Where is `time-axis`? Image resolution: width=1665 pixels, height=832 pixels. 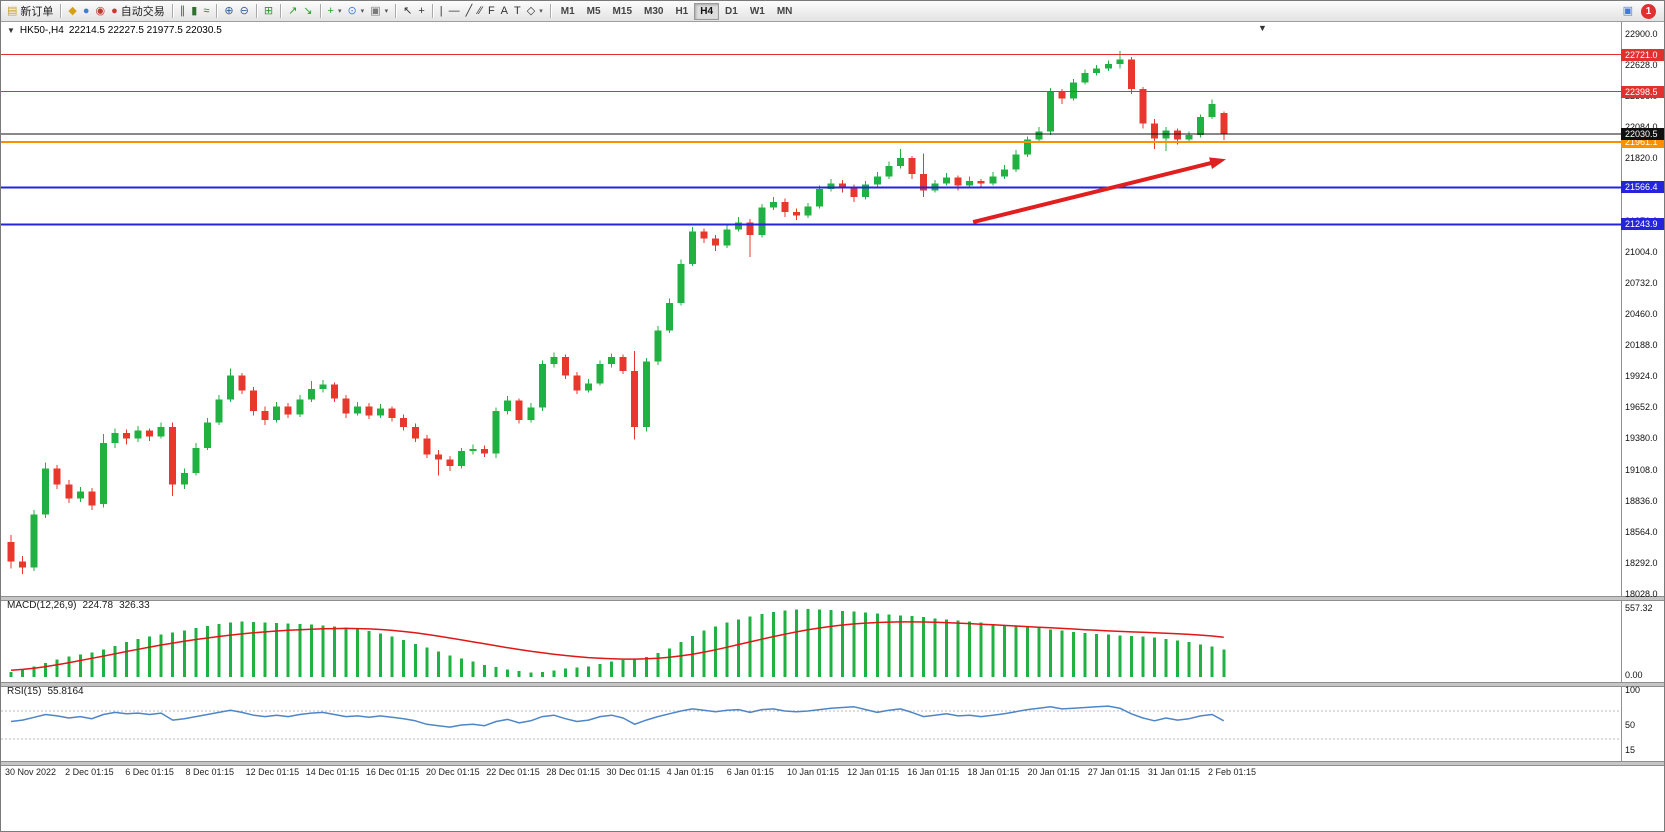
time-axis is located at coordinates (811, 773).